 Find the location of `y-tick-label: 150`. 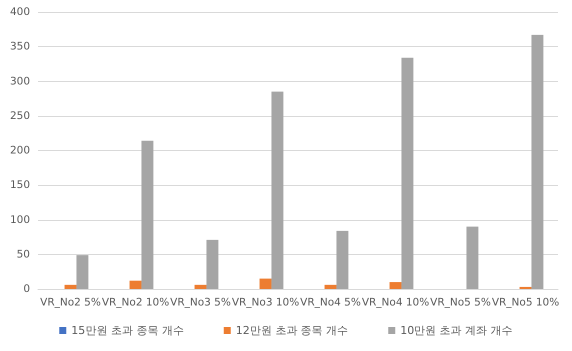

y-tick-label: 150 is located at coordinates (20, 185).